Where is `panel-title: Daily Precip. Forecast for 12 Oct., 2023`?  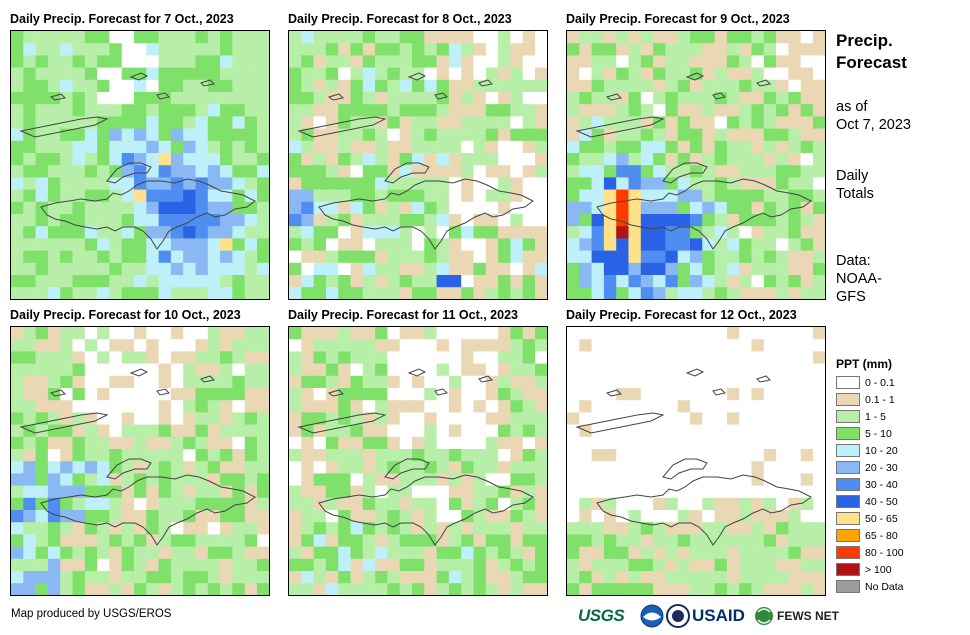 panel-title: Daily Precip. Forecast for 12 Oct., 2023 is located at coordinates (681, 315).